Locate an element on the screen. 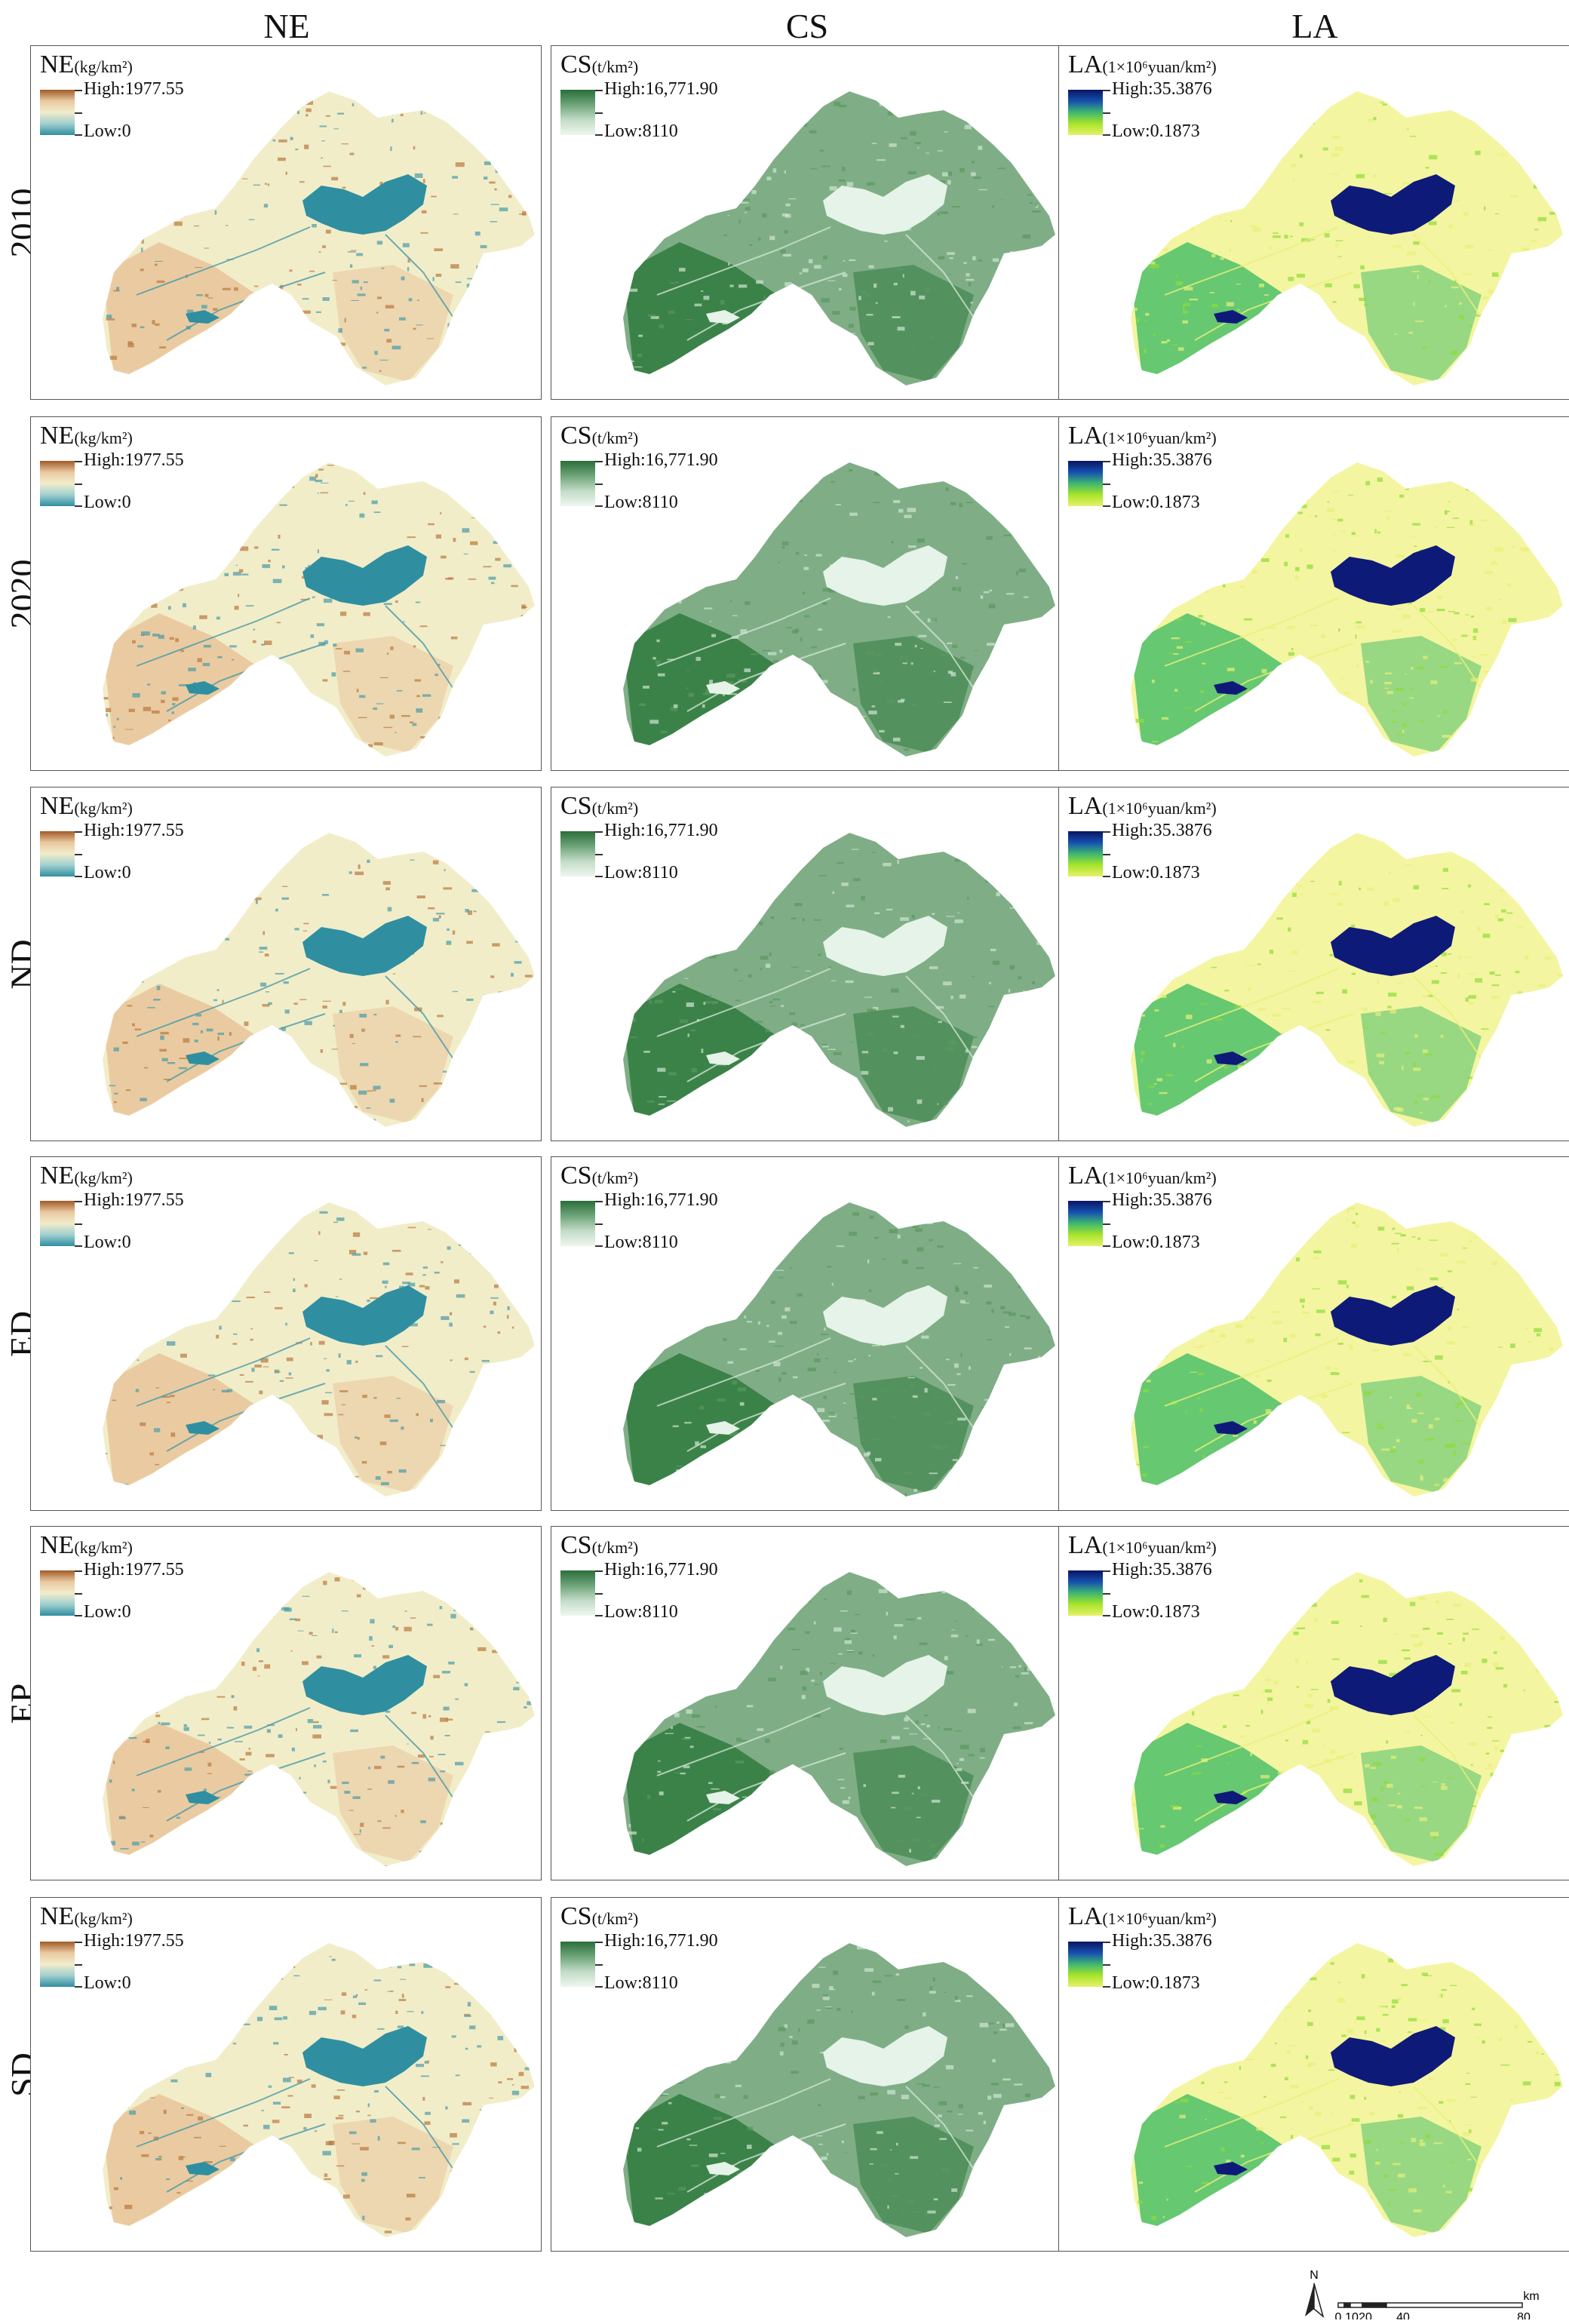 This screenshot has height=2324, width=1569. map-panel-cs-nd: CS(t/km²) High:16,771.90 Low:8110 is located at coordinates (806, 964).